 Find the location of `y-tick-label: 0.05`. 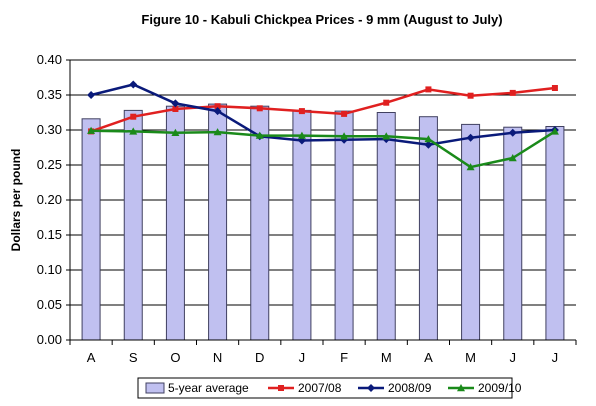

y-tick-label: 0.05 is located at coordinates (49, 304).